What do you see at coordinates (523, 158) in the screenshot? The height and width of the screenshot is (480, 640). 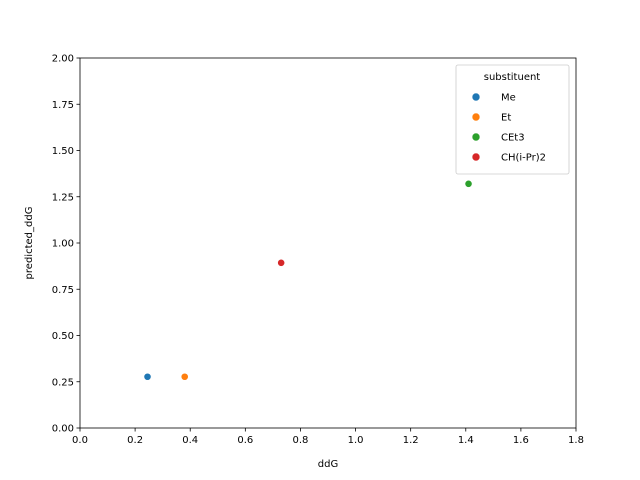 I see `legend-label: CH(i-Pr)2` at bounding box center [523, 158].